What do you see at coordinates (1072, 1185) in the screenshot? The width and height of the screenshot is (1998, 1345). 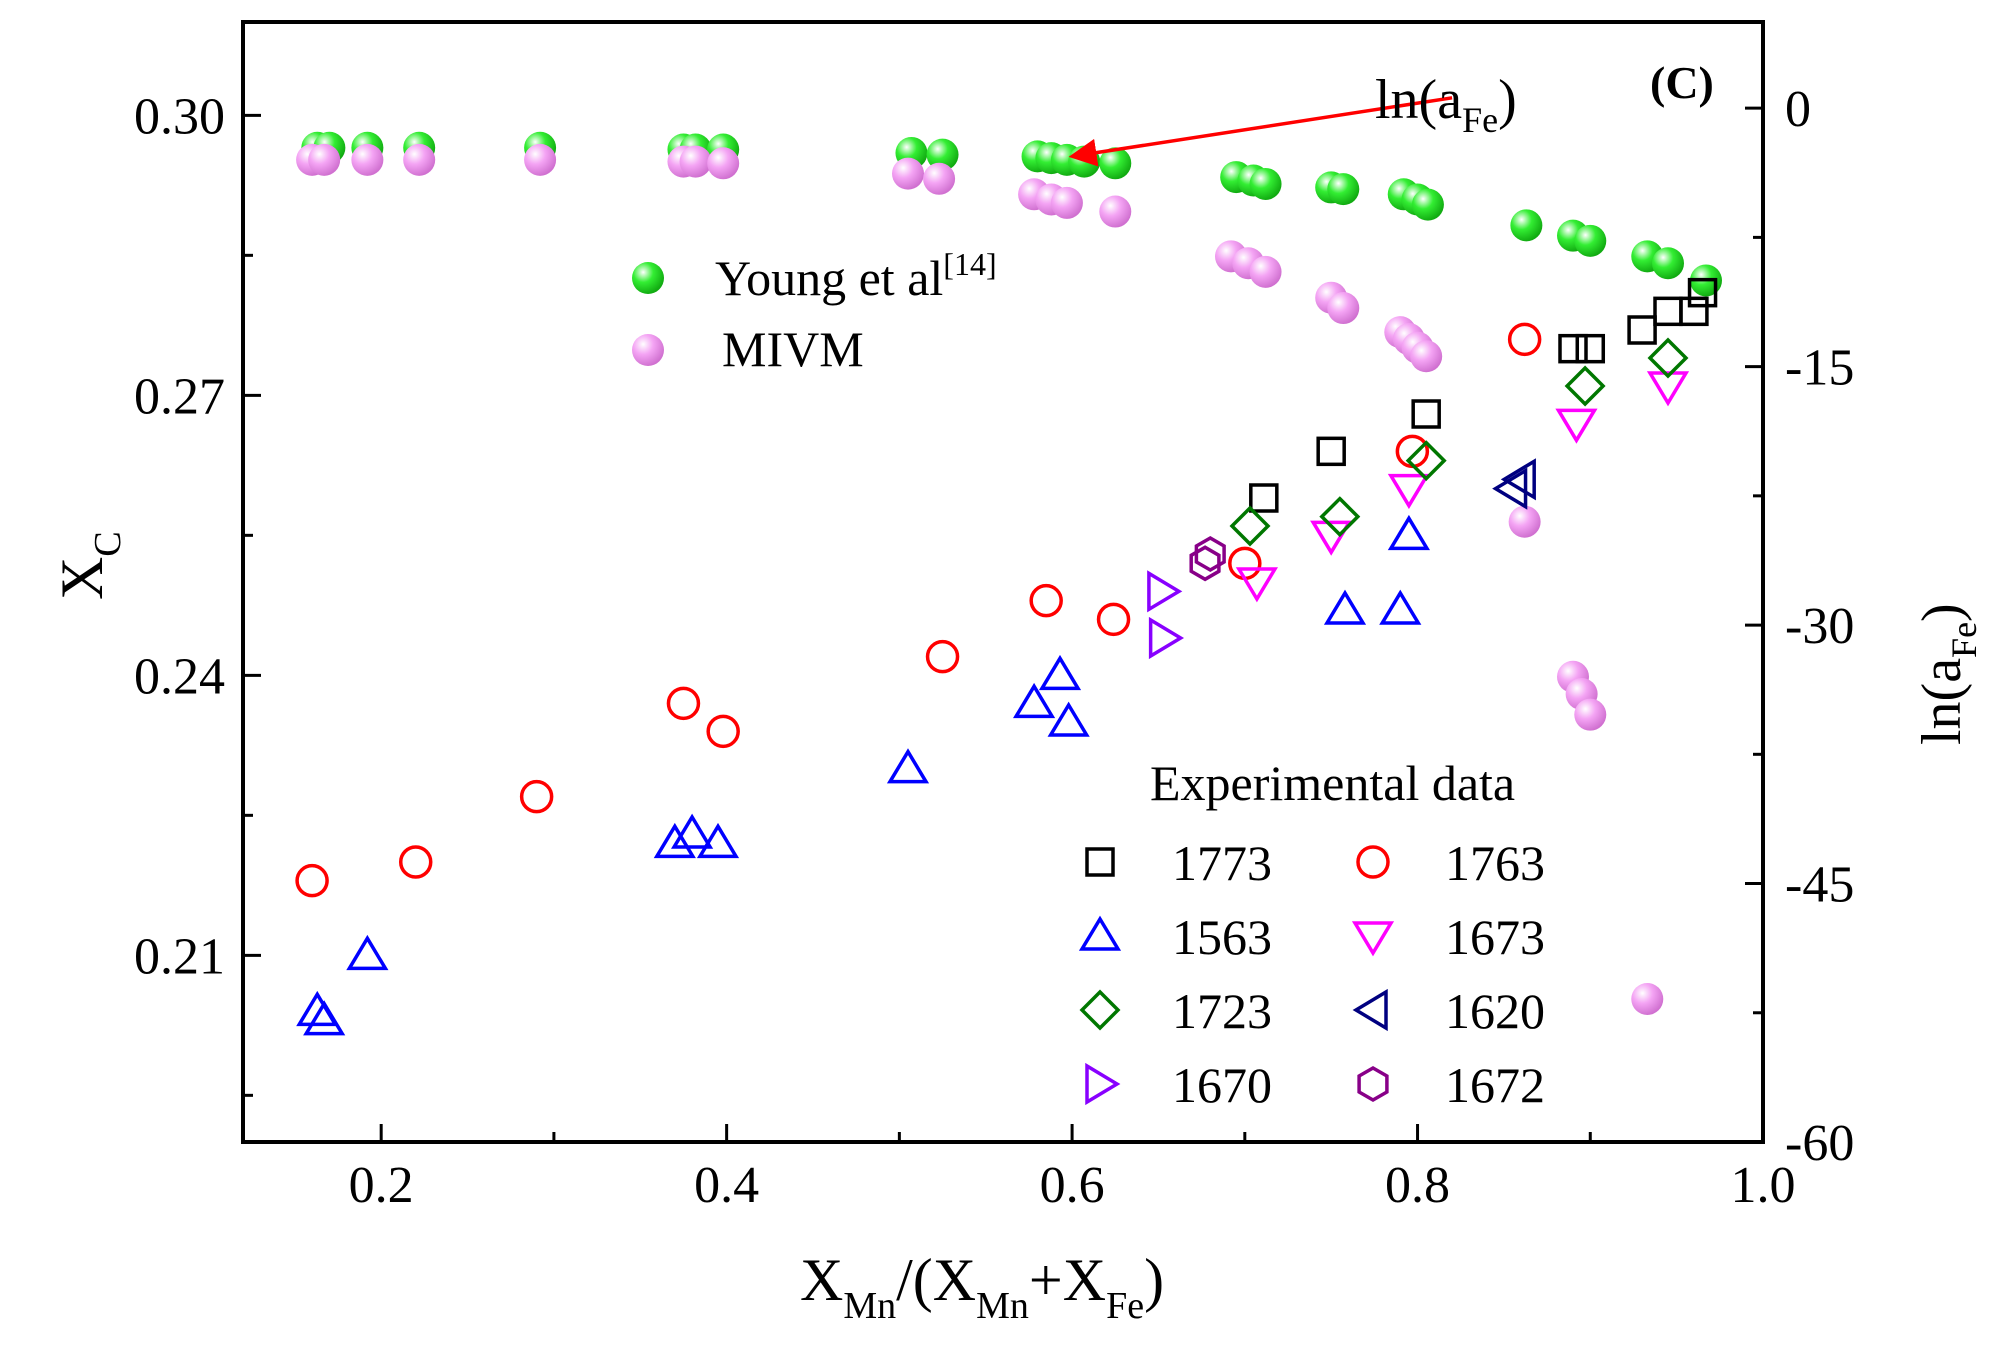 I see `x-tick-label: 0.6` at bounding box center [1072, 1185].